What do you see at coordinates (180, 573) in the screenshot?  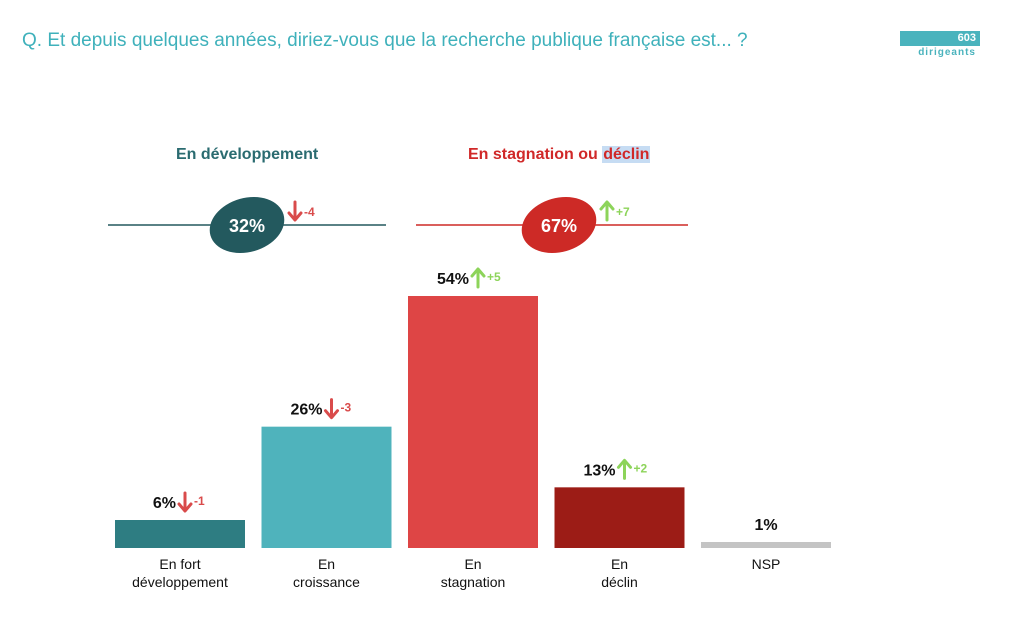 I see `category-label-0: En fort développement` at bounding box center [180, 573].